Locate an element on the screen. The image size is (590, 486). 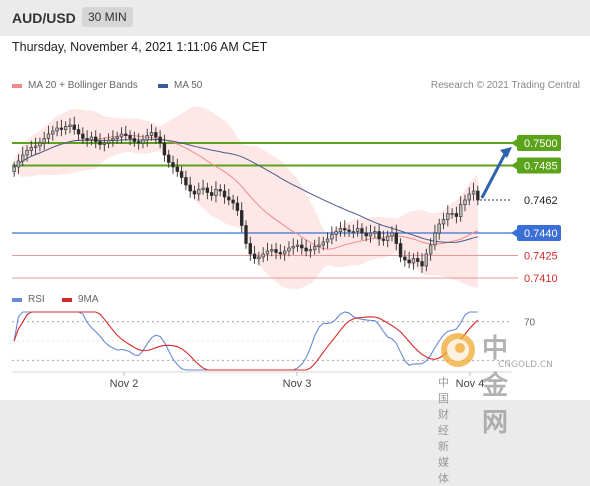
level-labels-layer: 0.7500 0.7485 0.7462 0.7440 0.7425 0.7410 is located at coordinates (536, 210).